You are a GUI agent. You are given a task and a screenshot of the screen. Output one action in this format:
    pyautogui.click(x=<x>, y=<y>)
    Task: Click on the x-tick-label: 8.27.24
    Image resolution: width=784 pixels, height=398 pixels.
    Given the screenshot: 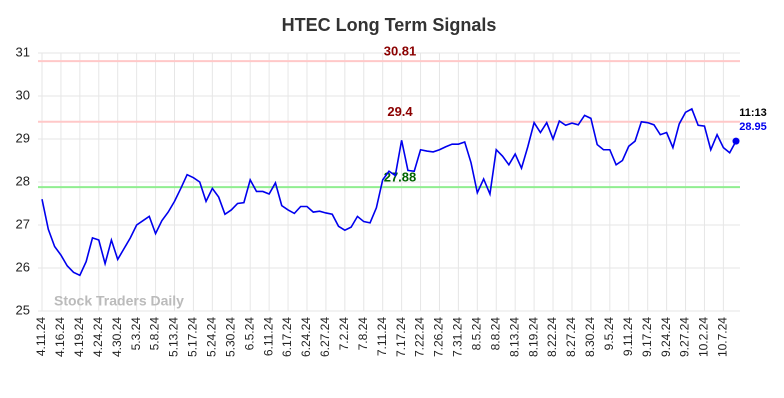 What is the action you would take?
    pyautogui.click(x=571, y=337)
    